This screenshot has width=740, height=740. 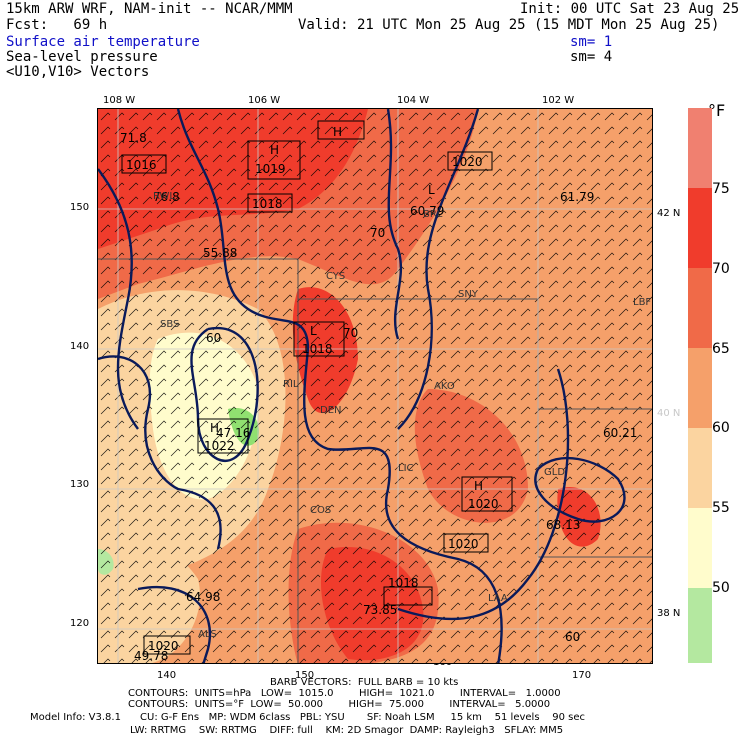 I want to click on station-label: DEN, so click(x=331, y=410).